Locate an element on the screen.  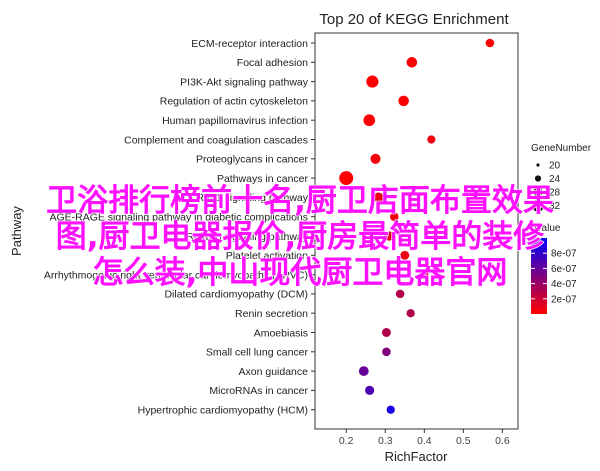
x-tick-label: 0.5 is located at coordinates (463, 441).